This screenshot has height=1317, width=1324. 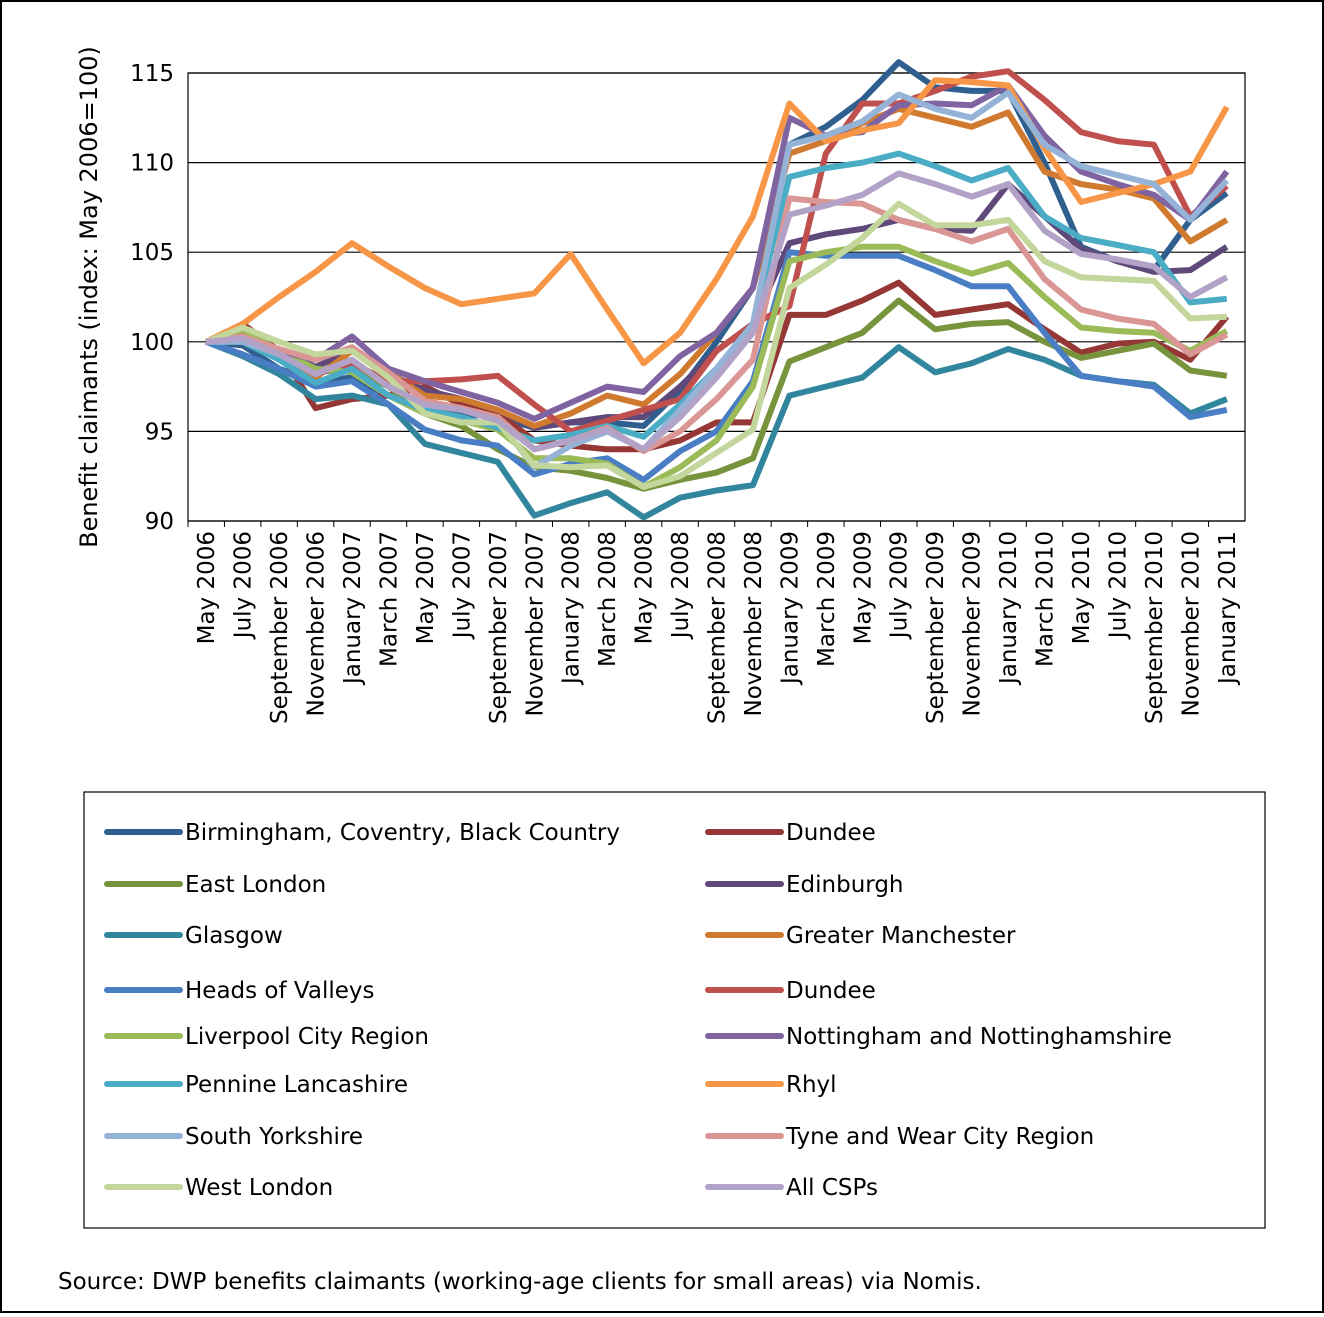 What do you see at coordinates (572, 608) in the screenshot?
I see `x-tick-label: January 2008` at bounding box center [572, 608].